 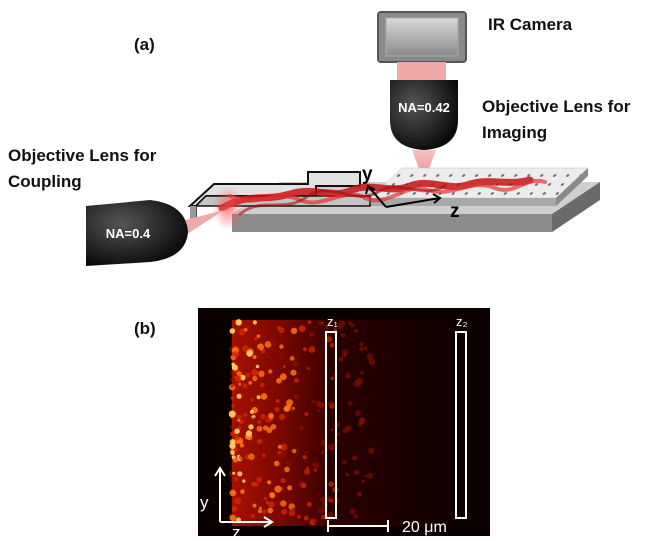 What do you see at coordinates (367, 174) in the screenshot?
I see `chip-axis-y: y` at bounding box center [367, 174].